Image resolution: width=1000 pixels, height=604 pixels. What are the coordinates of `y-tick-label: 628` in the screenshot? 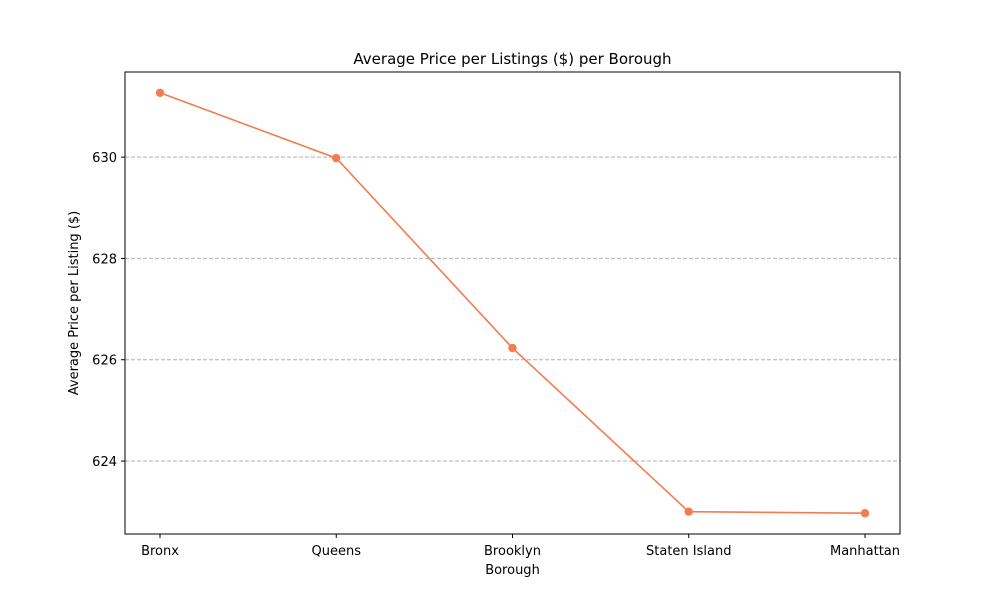 It's located at (104, 259).